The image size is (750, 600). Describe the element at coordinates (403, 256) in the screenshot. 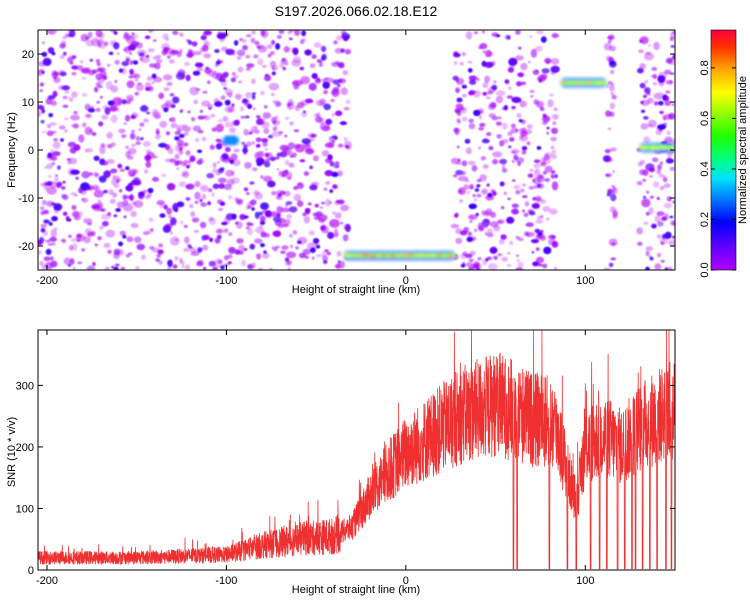

I see `feature-peak` at that location.